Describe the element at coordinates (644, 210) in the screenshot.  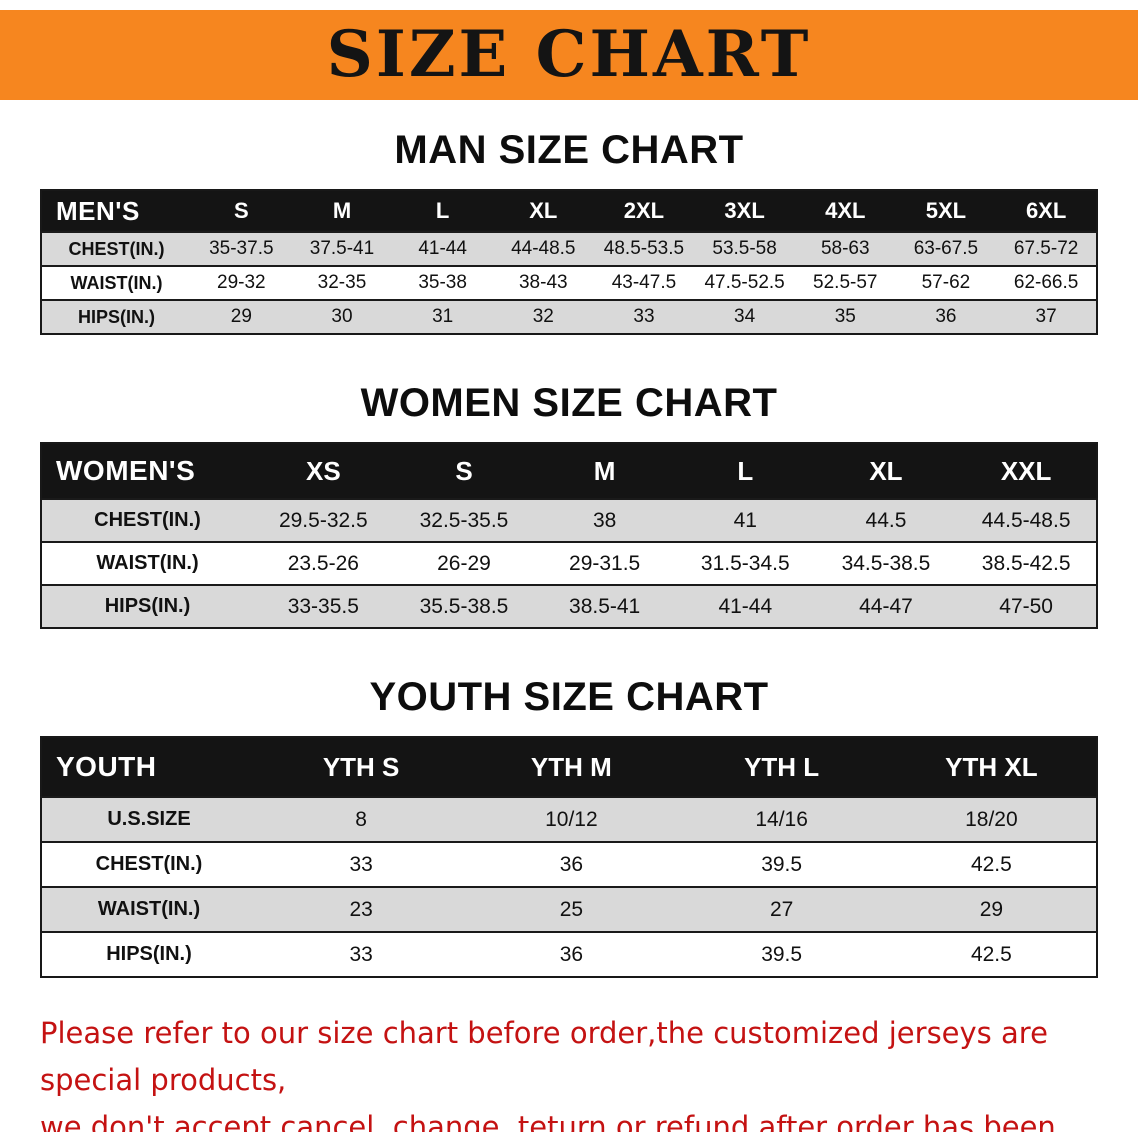
I see `column-header: 2XL` at that location.